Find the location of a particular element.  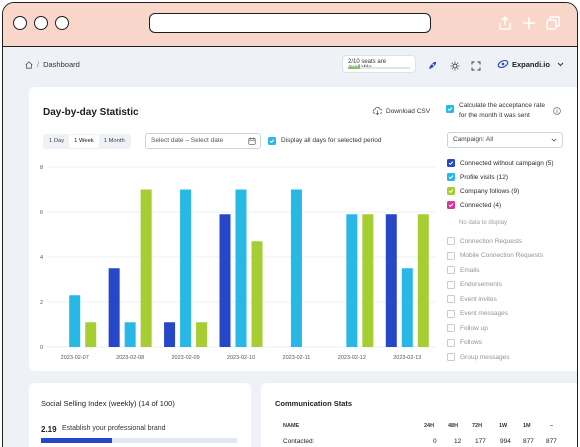

acceptance-rate-line-2: for the month it was sent is located at coordinates (494, 115).